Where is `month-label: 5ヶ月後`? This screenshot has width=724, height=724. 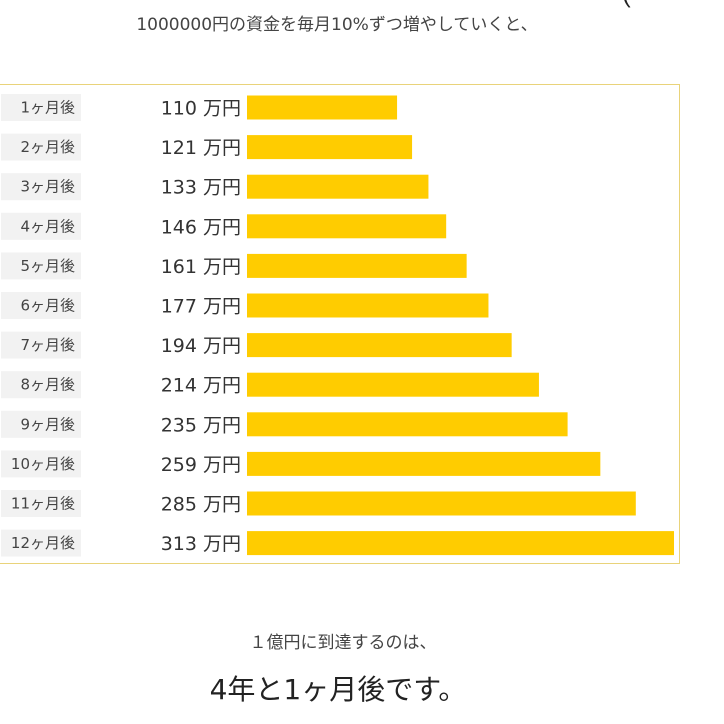
month-label: 5ヶ月後 is located at coordinates (47, 266).